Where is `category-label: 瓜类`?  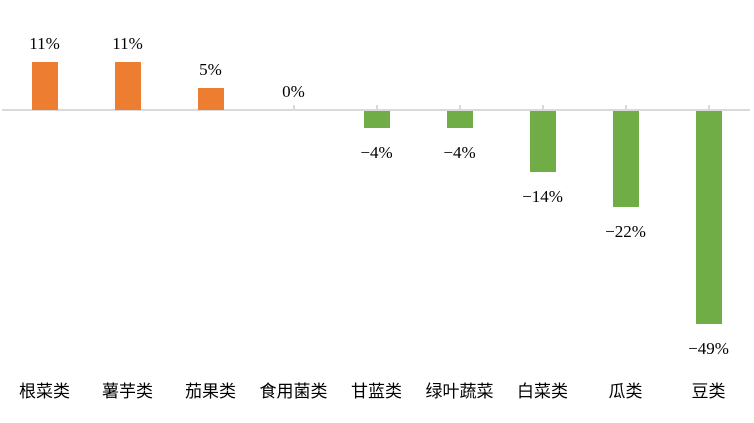 category-label: 瓜类 is located at coordinates (625, 391).